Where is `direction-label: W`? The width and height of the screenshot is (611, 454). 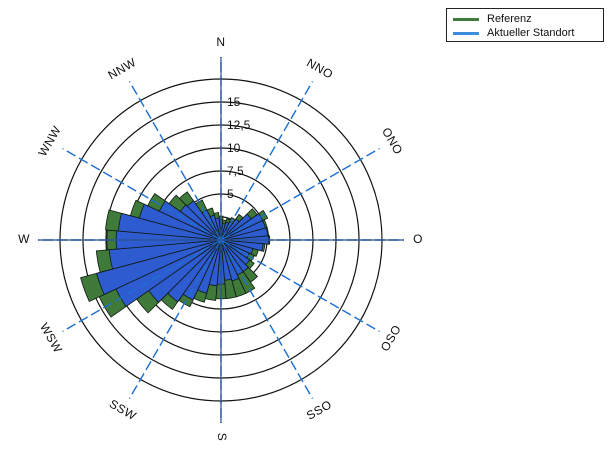 direction-label: W is located at coordinates (24, 239).